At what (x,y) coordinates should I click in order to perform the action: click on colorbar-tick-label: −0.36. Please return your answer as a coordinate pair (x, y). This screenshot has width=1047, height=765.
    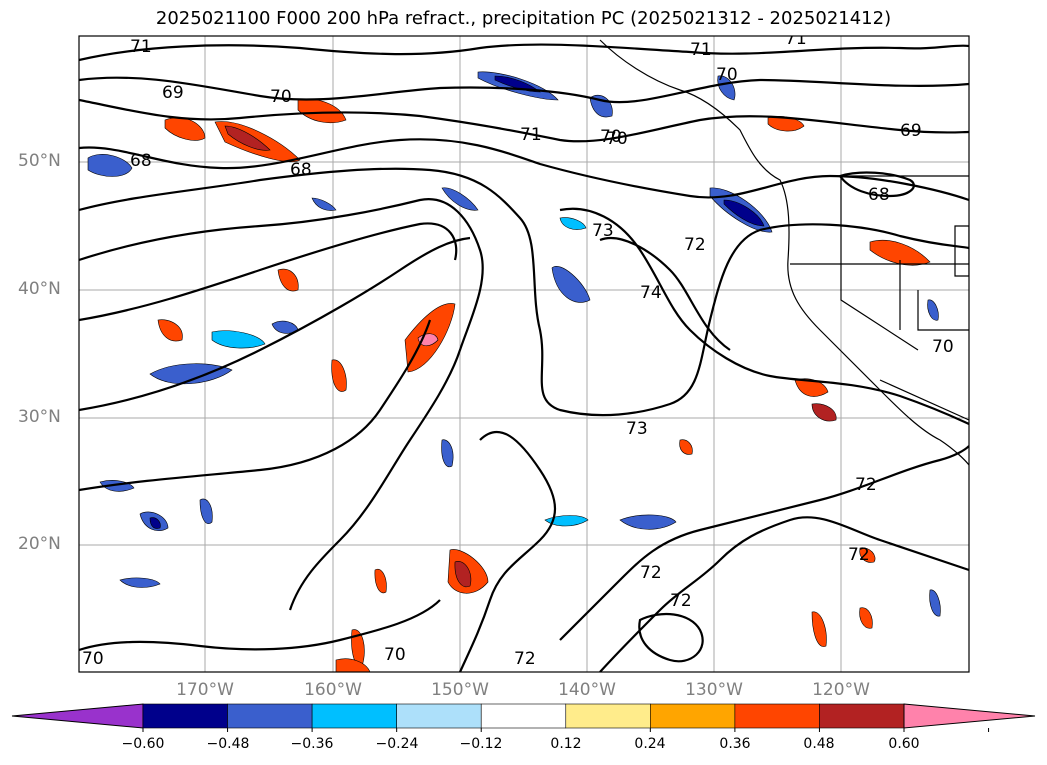
    Looking at the image, I should click on (312, 744).